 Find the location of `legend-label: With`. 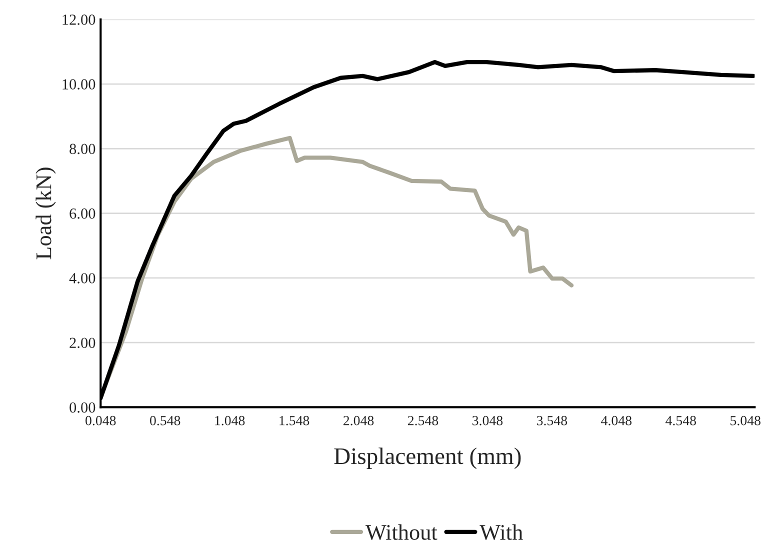

legend-label: With is located at coordinates (501, 532).